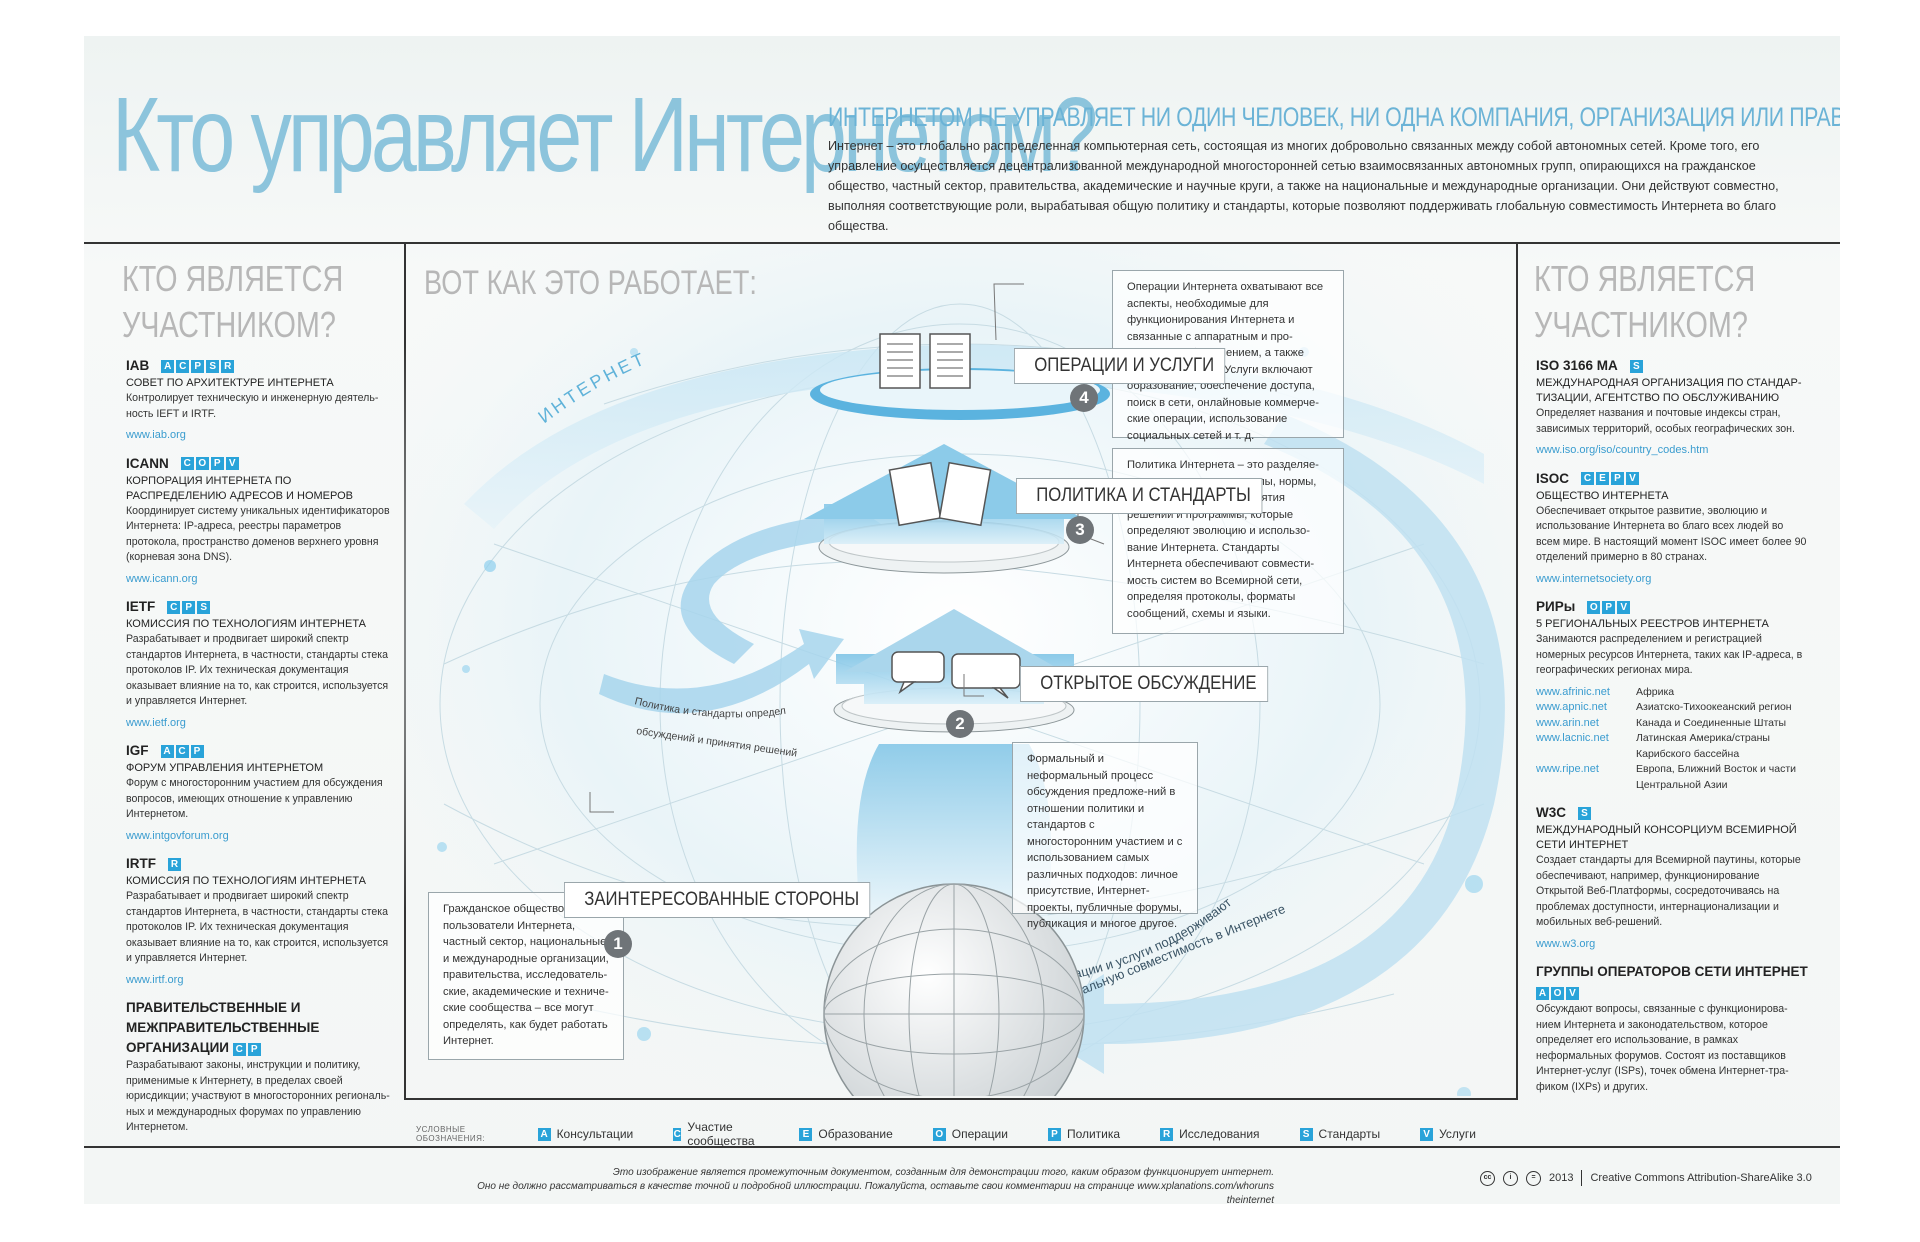  What do you see at coordinates (544, 1134) in the screenshot?
I see `legend-code: A` at bounding box center [544, 1134].